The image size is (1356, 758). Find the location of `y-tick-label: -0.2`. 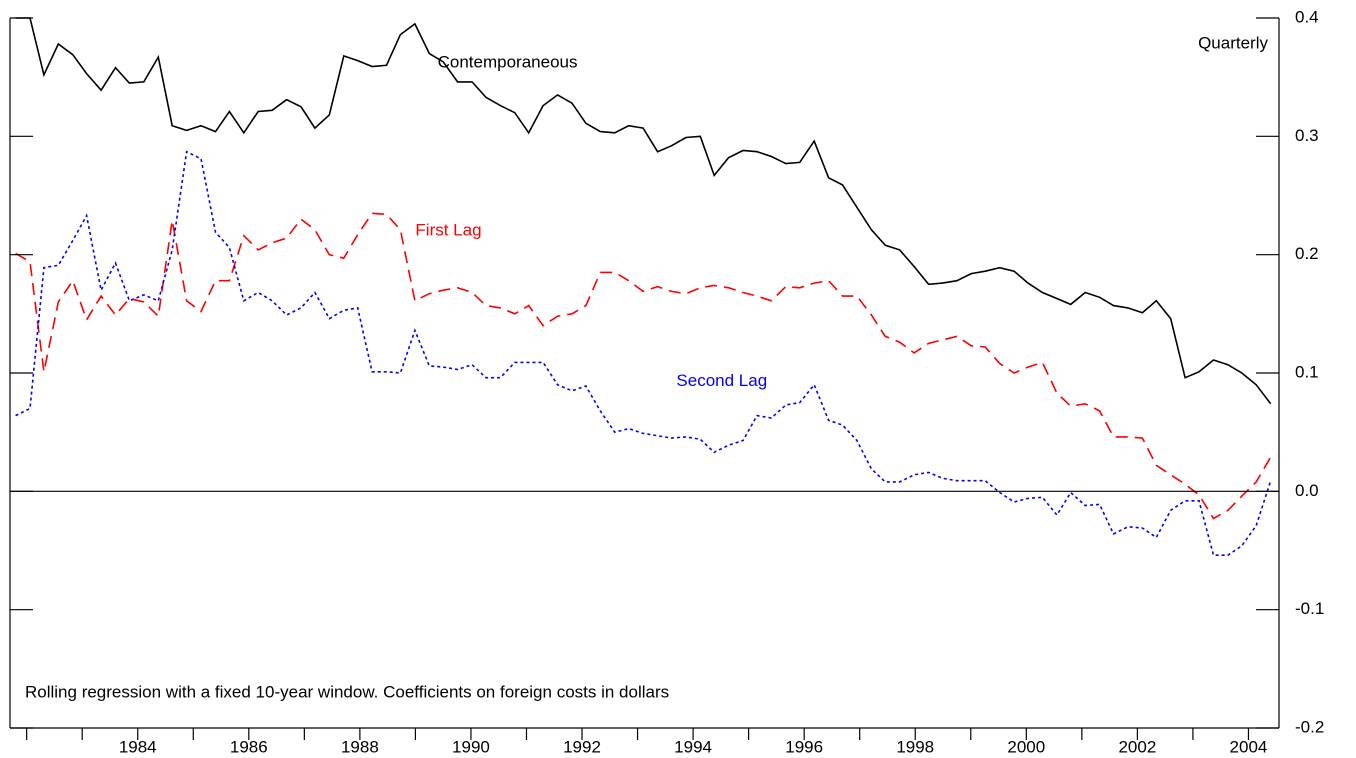

y-tick-label: -0.2 is located at coordinates (1309, 726).